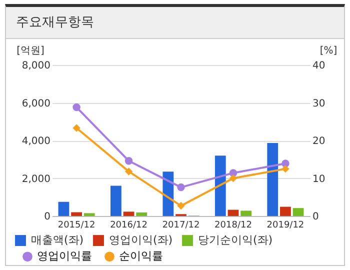 This screenshot has height=270, width=350. I want to click on y2-tick-label: 30, so click(319, 104).